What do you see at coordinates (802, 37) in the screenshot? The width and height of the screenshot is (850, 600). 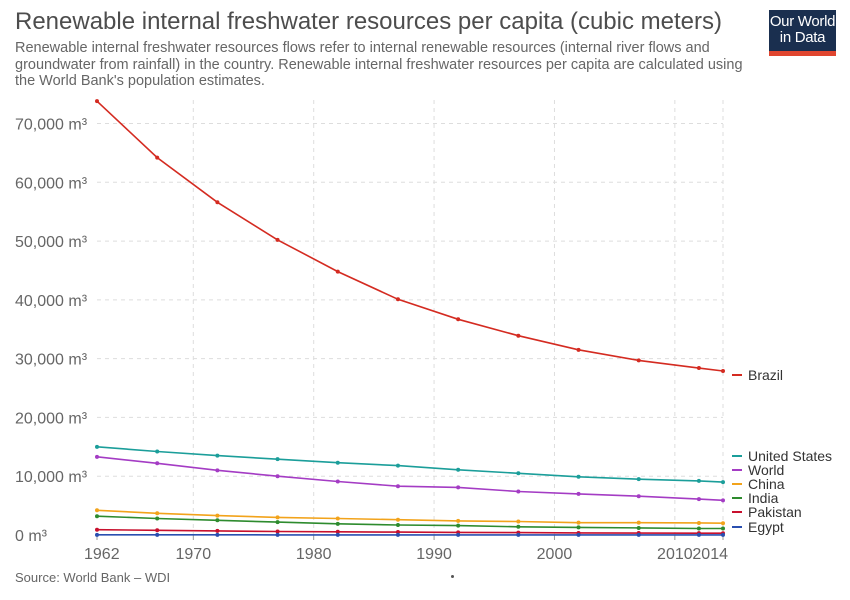 I see `logo-line-2: in Data` at bounding box center [802, 37].